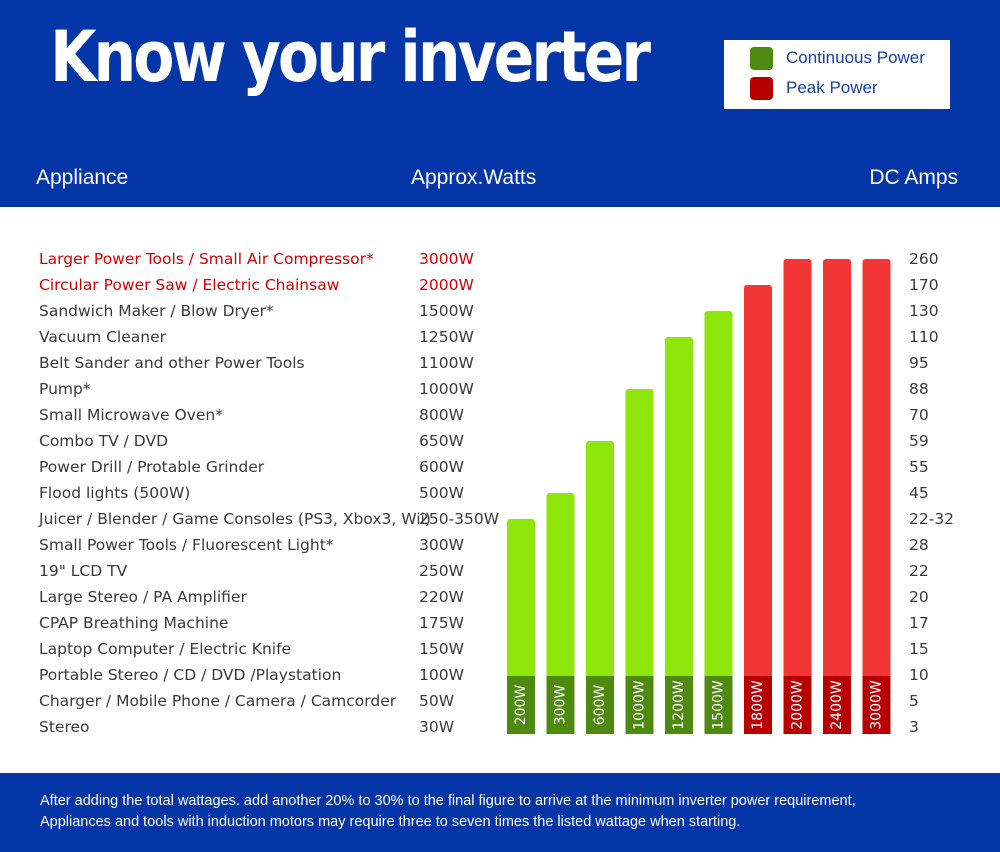 The width and height of the screenshot is (1000, 852). I want to click on table-row: CPAP Breathing Machine 175W 17, so click(500, 624).